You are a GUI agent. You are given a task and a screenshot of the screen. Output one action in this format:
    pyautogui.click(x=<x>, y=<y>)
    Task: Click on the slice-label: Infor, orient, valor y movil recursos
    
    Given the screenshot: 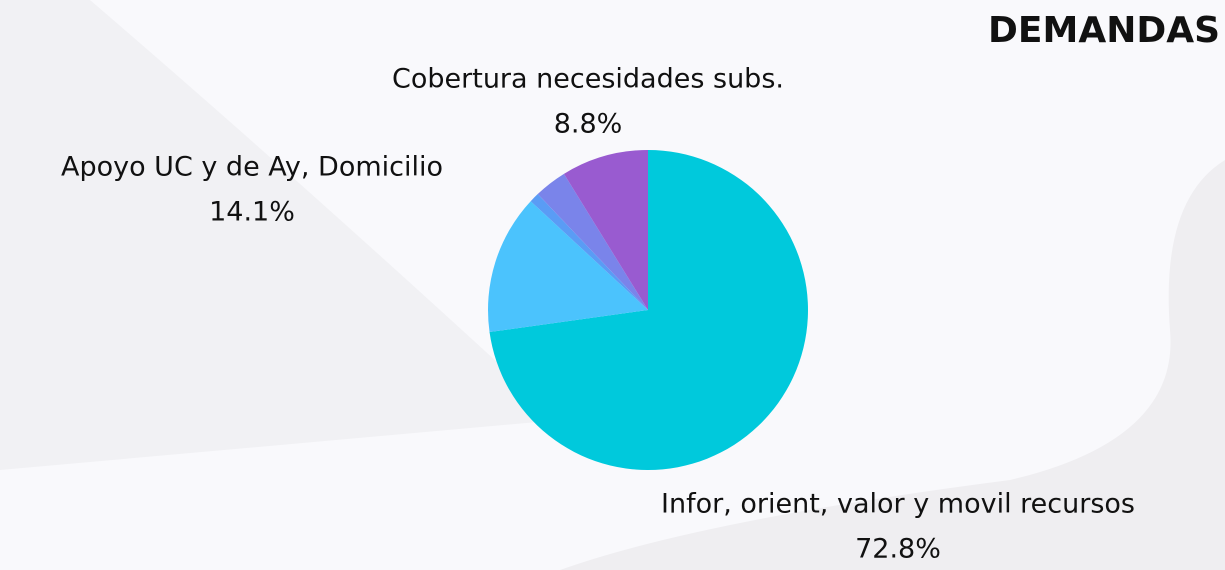 What is the action you would take?
    pyautogui.click(x=898, y=504)
    